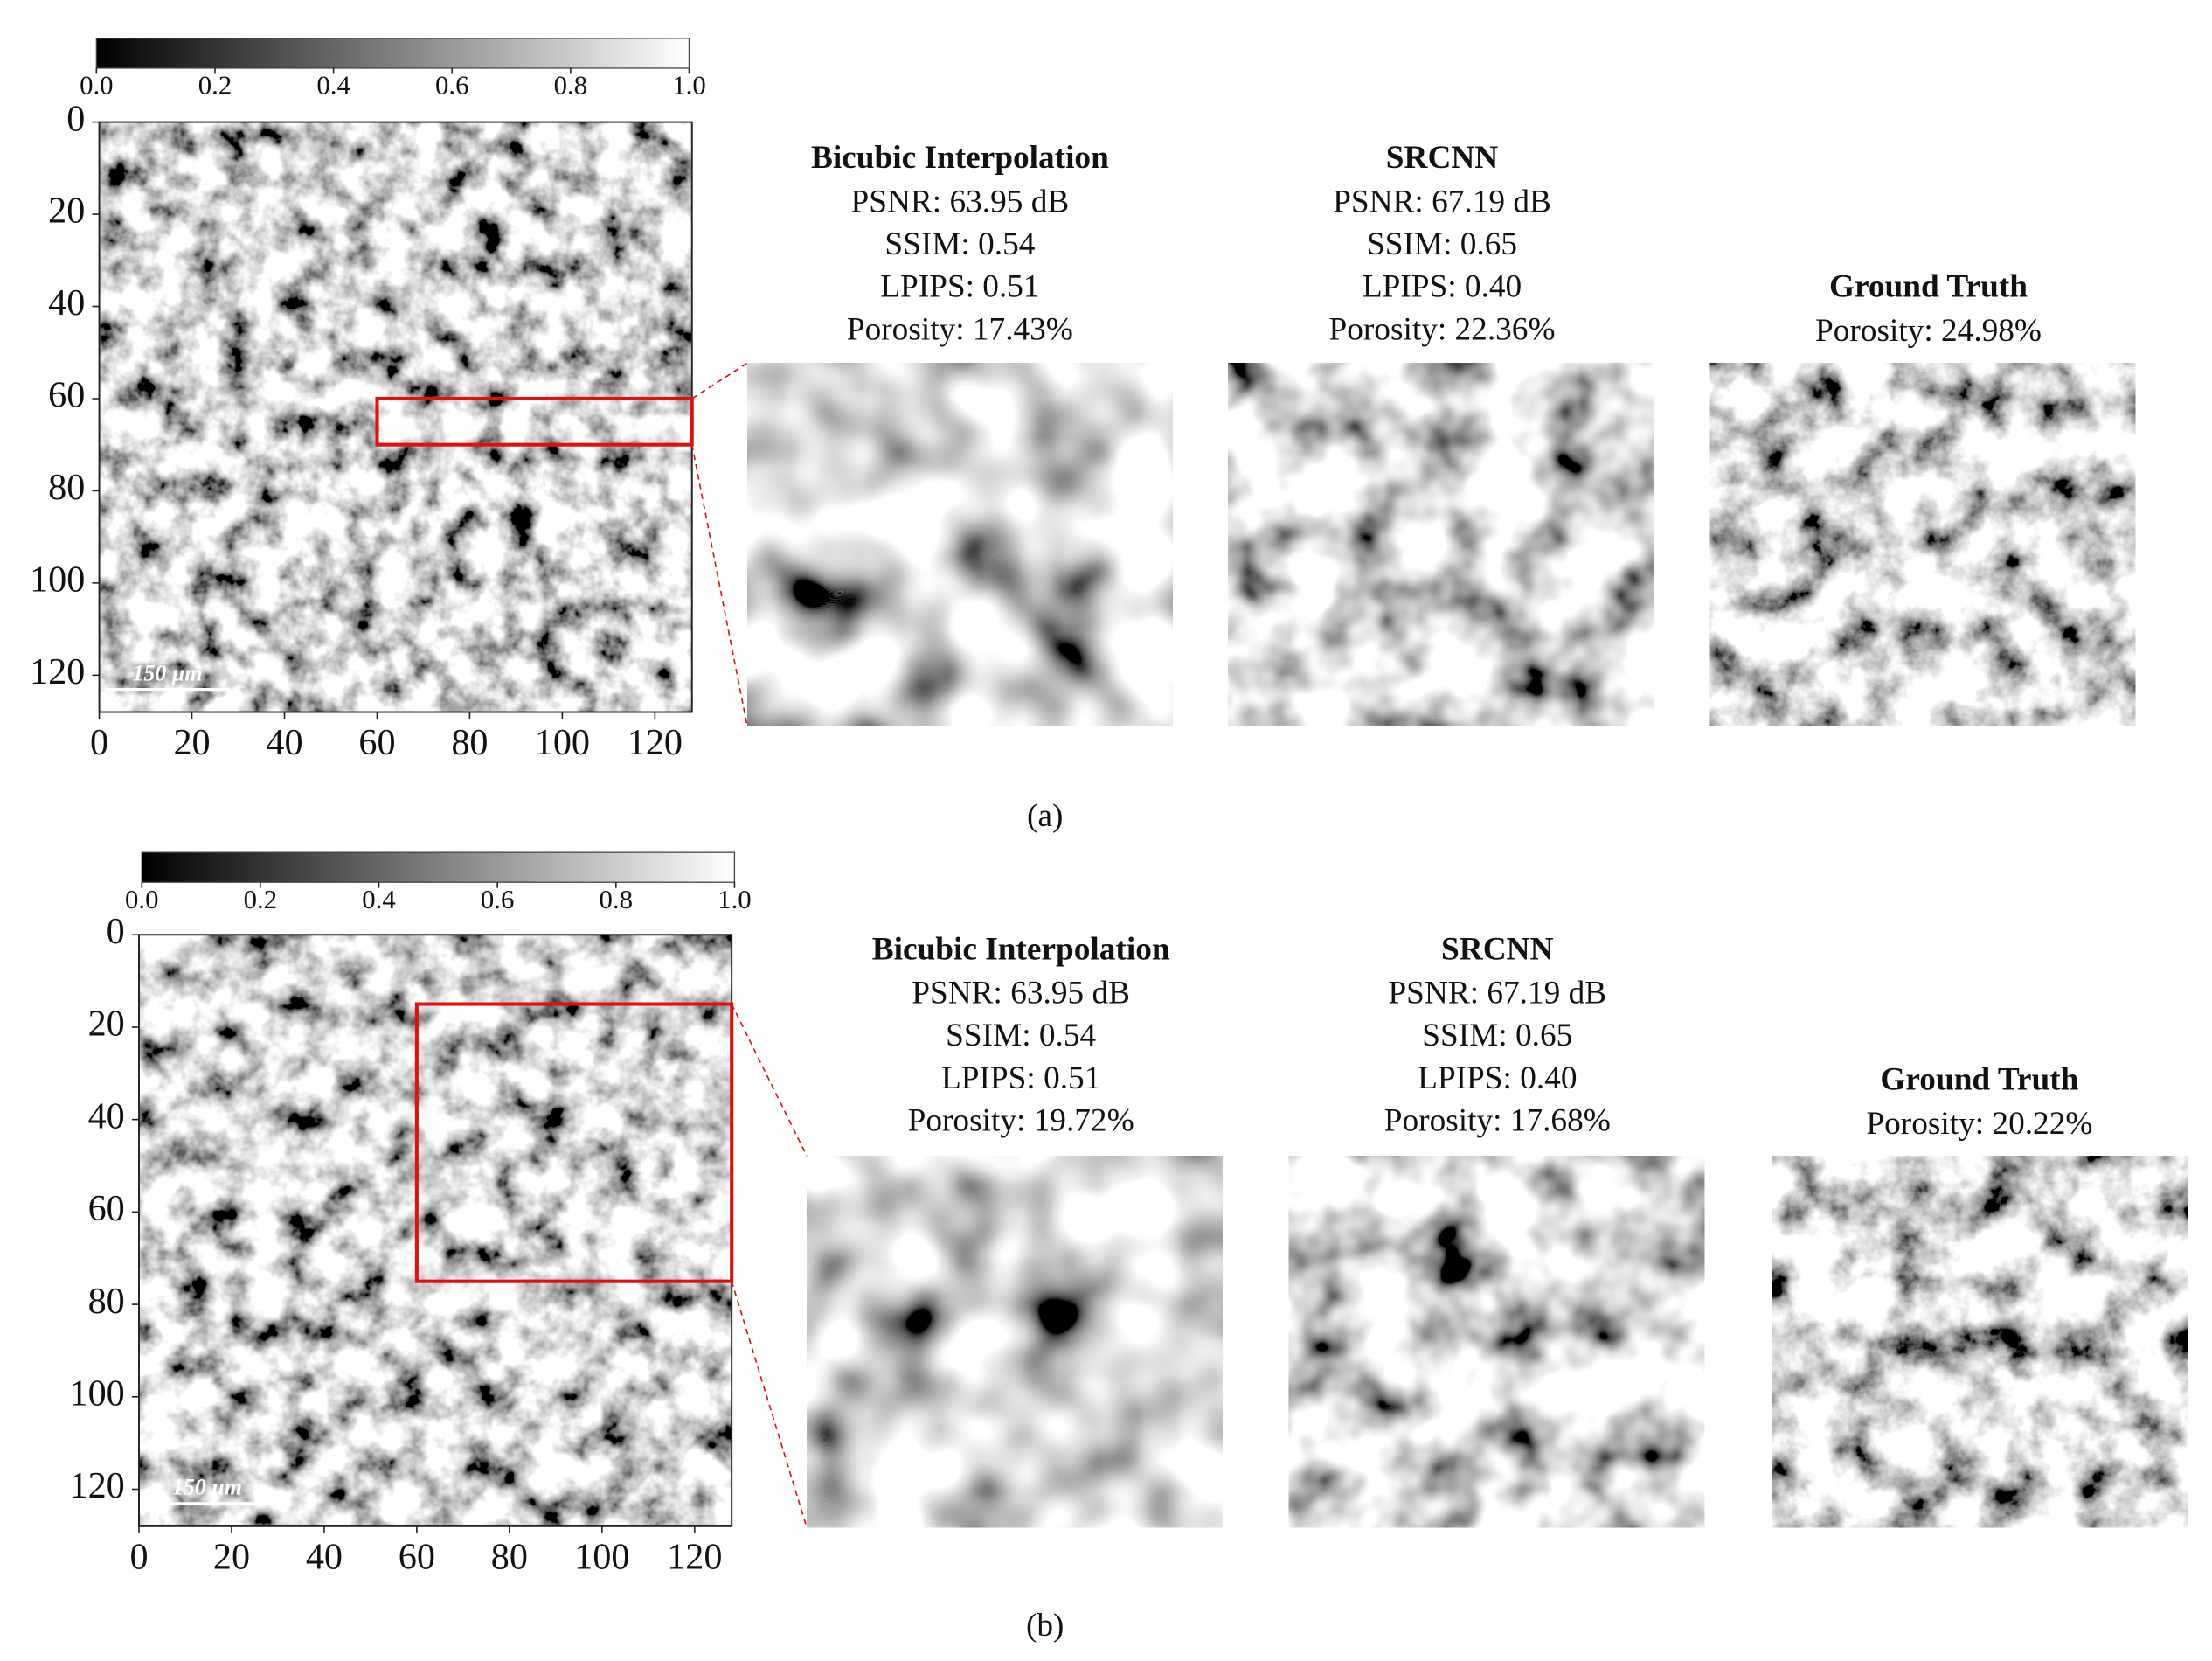  I want to click on zoom-metric: Porosity: 22.36%, so click(1442, 329).